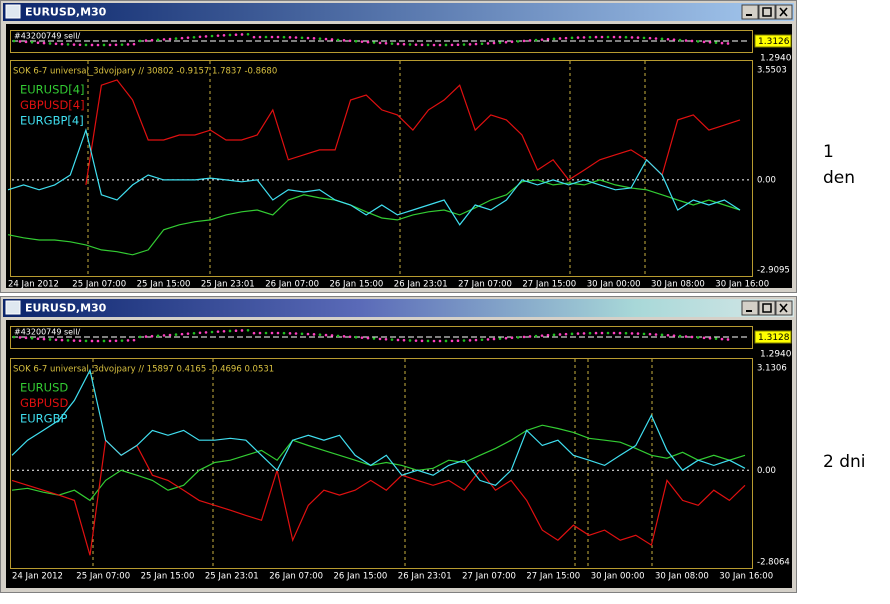  Describe the element at coordinates (489, 577) in the screenshot. I see `x-tick-label: 27 Jan 07:00` at that location.